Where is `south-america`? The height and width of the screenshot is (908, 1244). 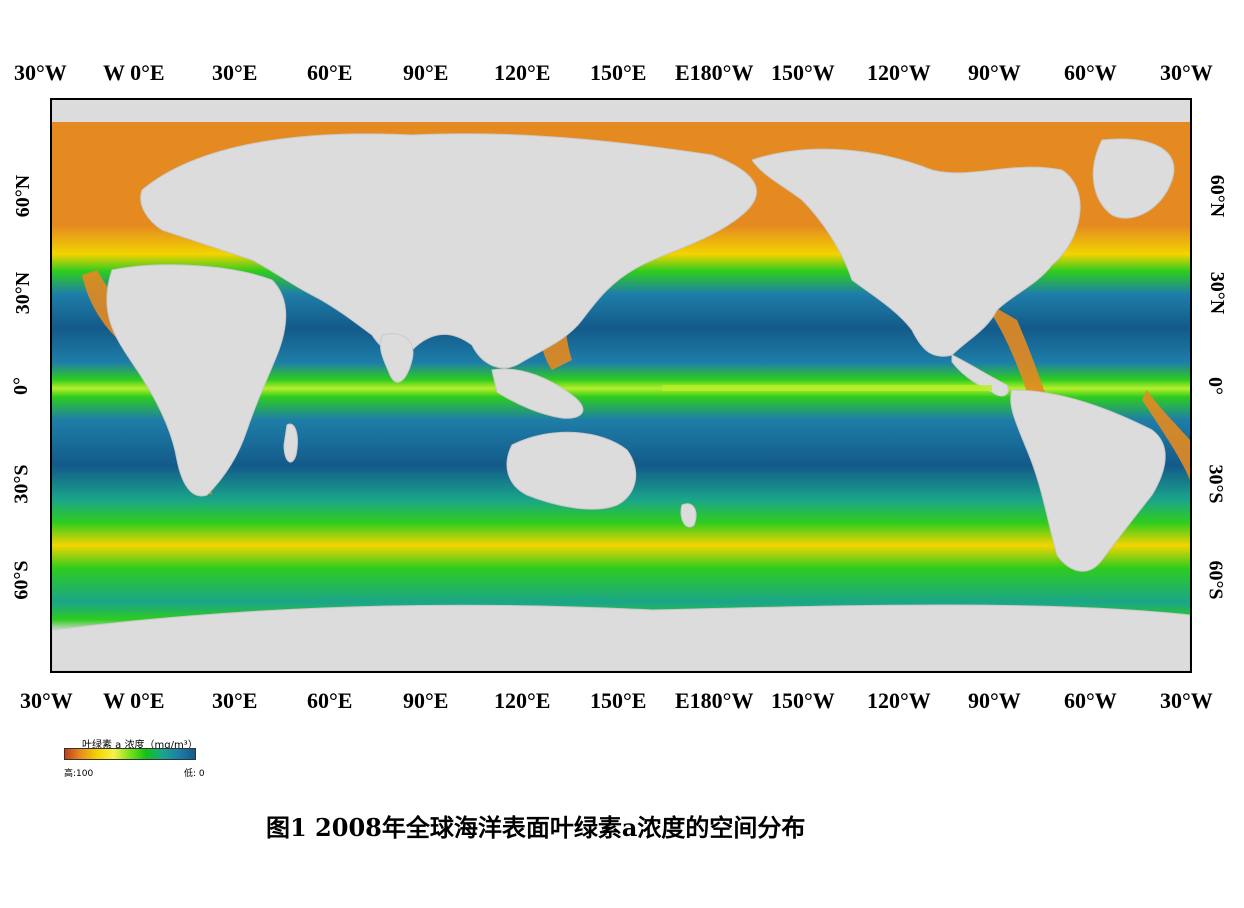 south-america is located at coordinates (1088, 480).